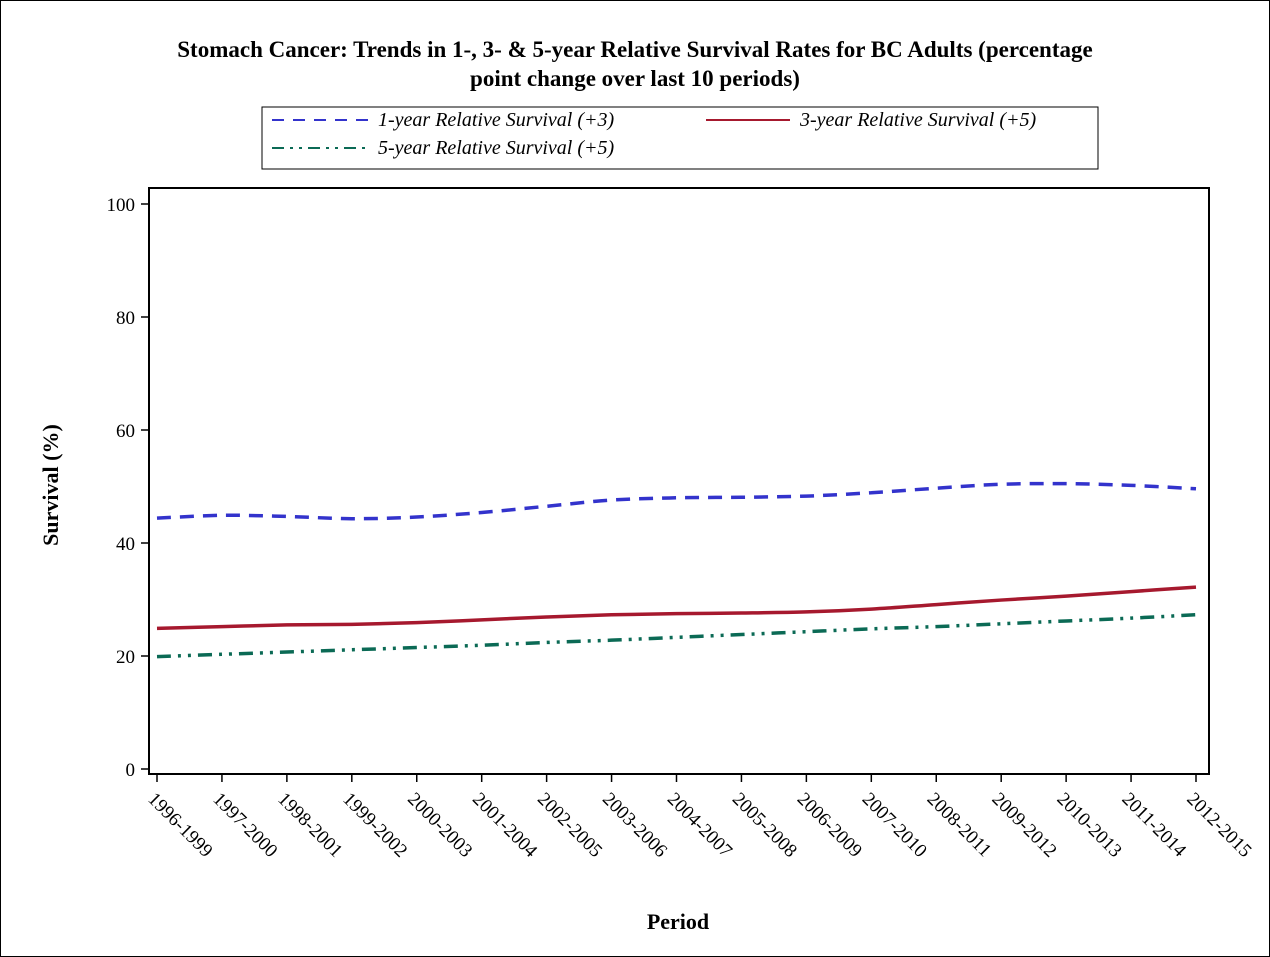 The image size is (1270, 957). What do you see at coordinates (125, 657) in the screenshot?
I see `y-tick-label: 20` at bounding box center [125, 657].